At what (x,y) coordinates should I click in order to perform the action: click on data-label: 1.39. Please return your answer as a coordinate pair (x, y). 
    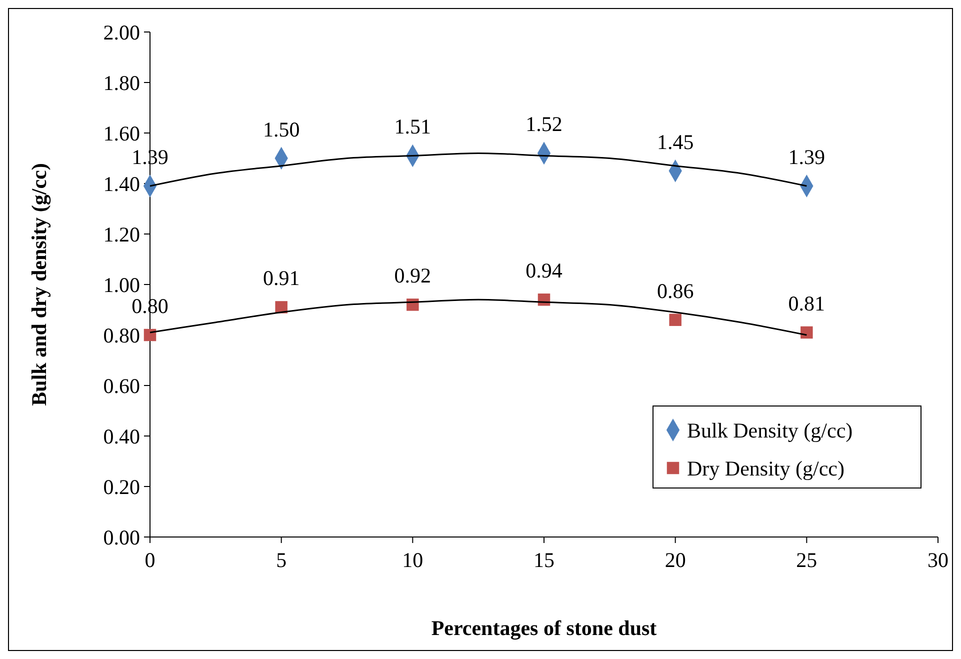
    Looking at the image, I should click on (807, 157).